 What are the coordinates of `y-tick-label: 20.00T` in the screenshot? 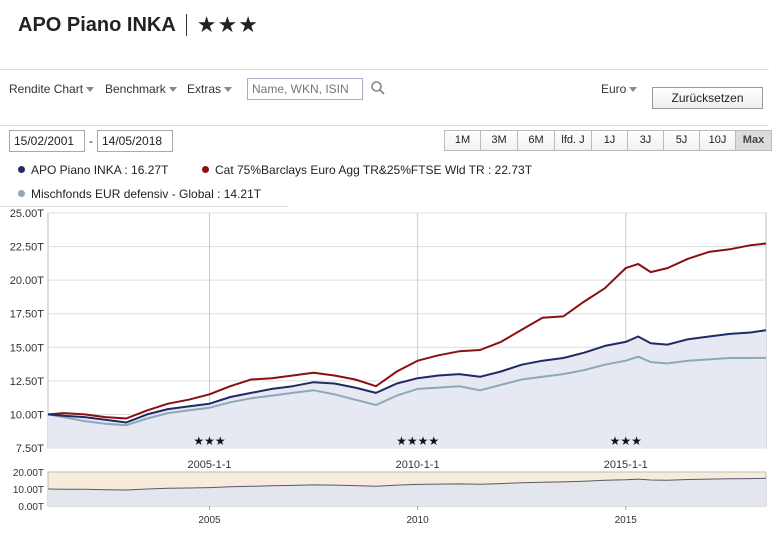 It's located at (27, 281).